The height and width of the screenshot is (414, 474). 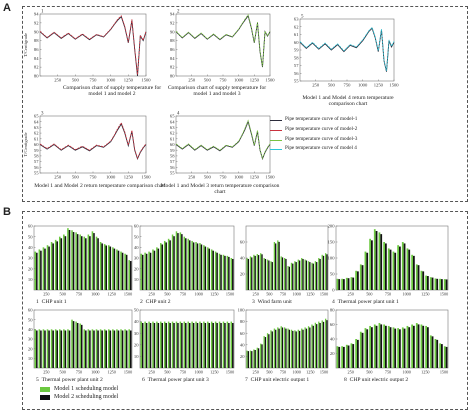 What do you see at coordinates (242, 344) in the screenshot?
I see `chart-b7-ytick-label: 40` at bounding box center [242, 344].